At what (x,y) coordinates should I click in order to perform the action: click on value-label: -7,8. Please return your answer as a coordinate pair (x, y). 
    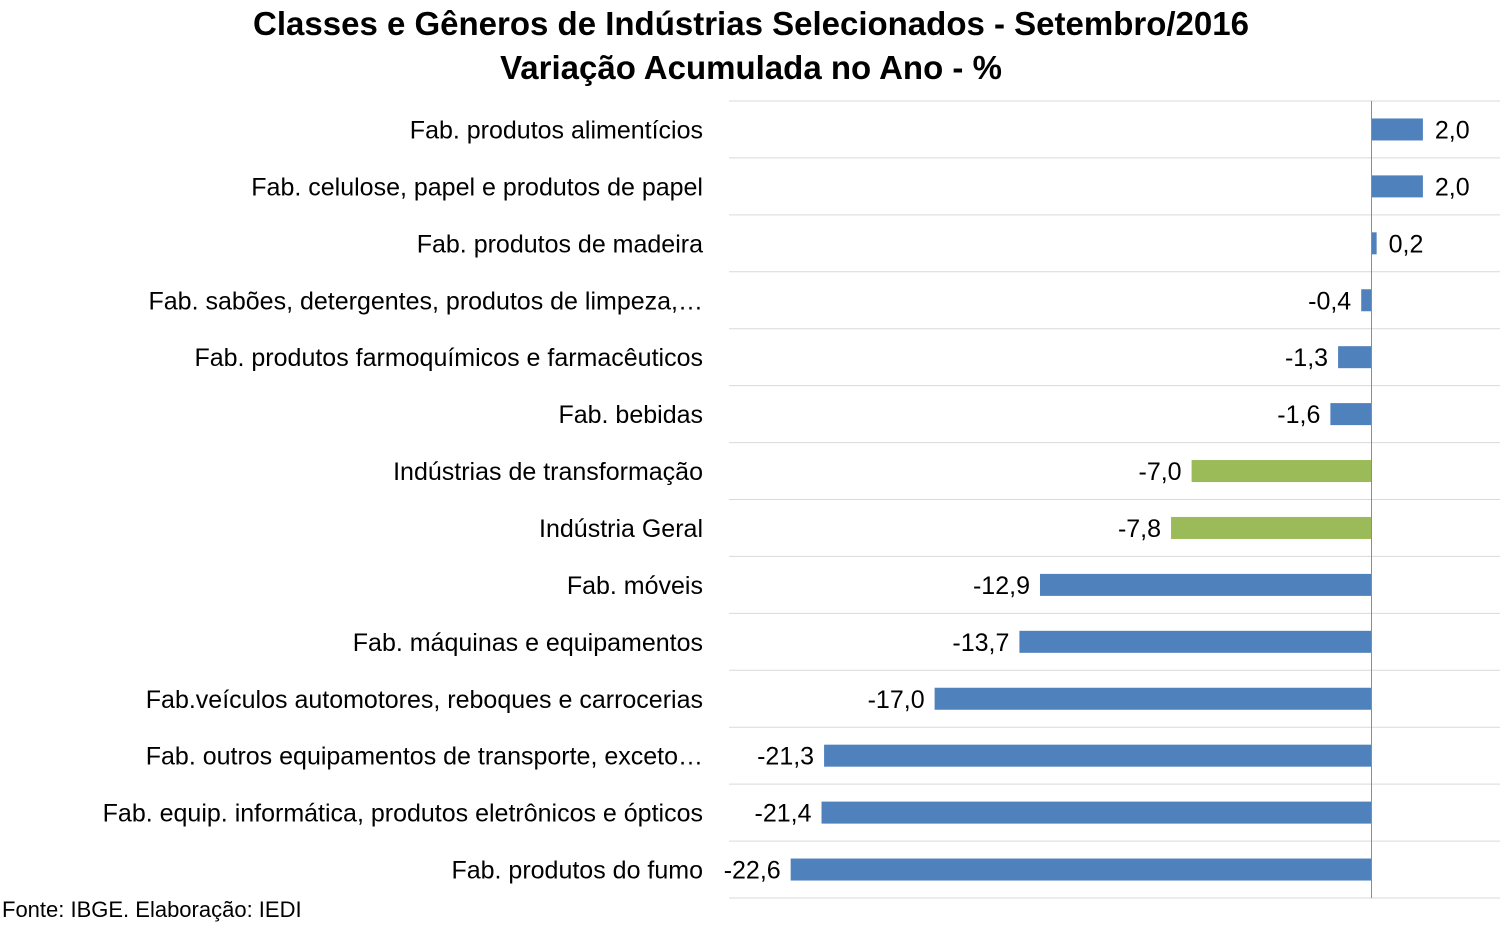
    Looking at the image, I should click on (1139, 529).